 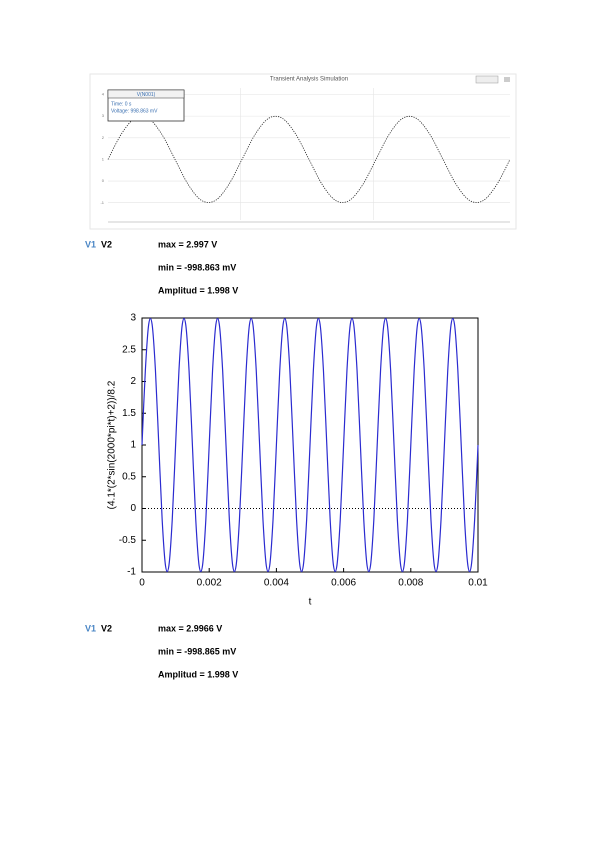 I want to click on tooltip-line: Voltage: 998.863 mV, so click(x=134, y=111).